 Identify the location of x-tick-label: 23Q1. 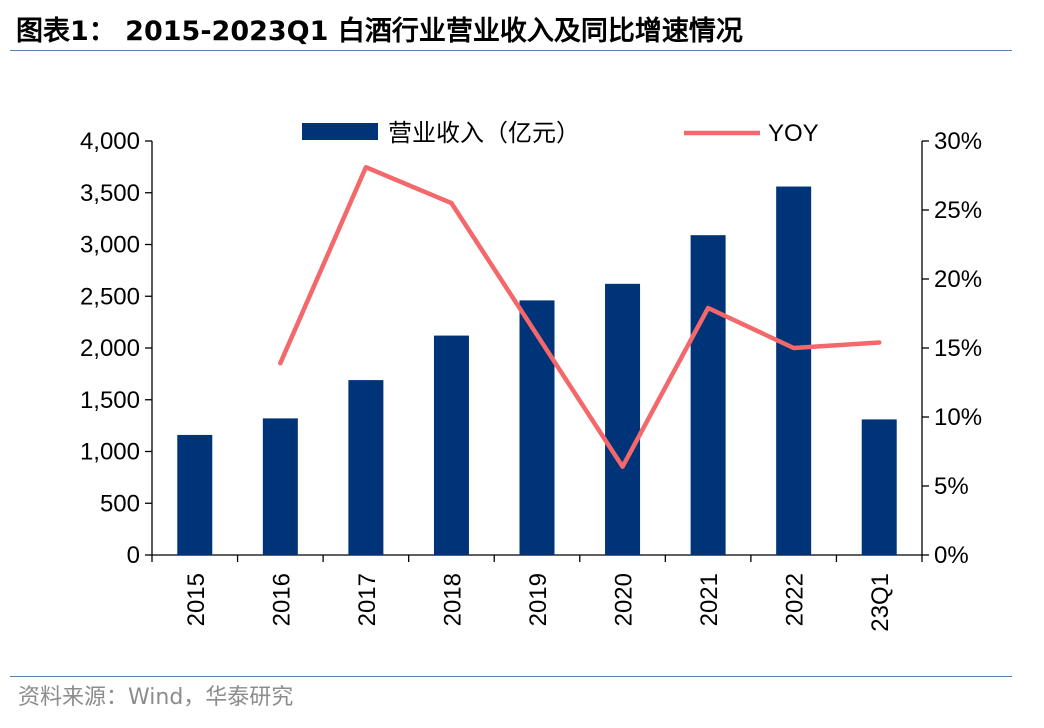
(880, 602).